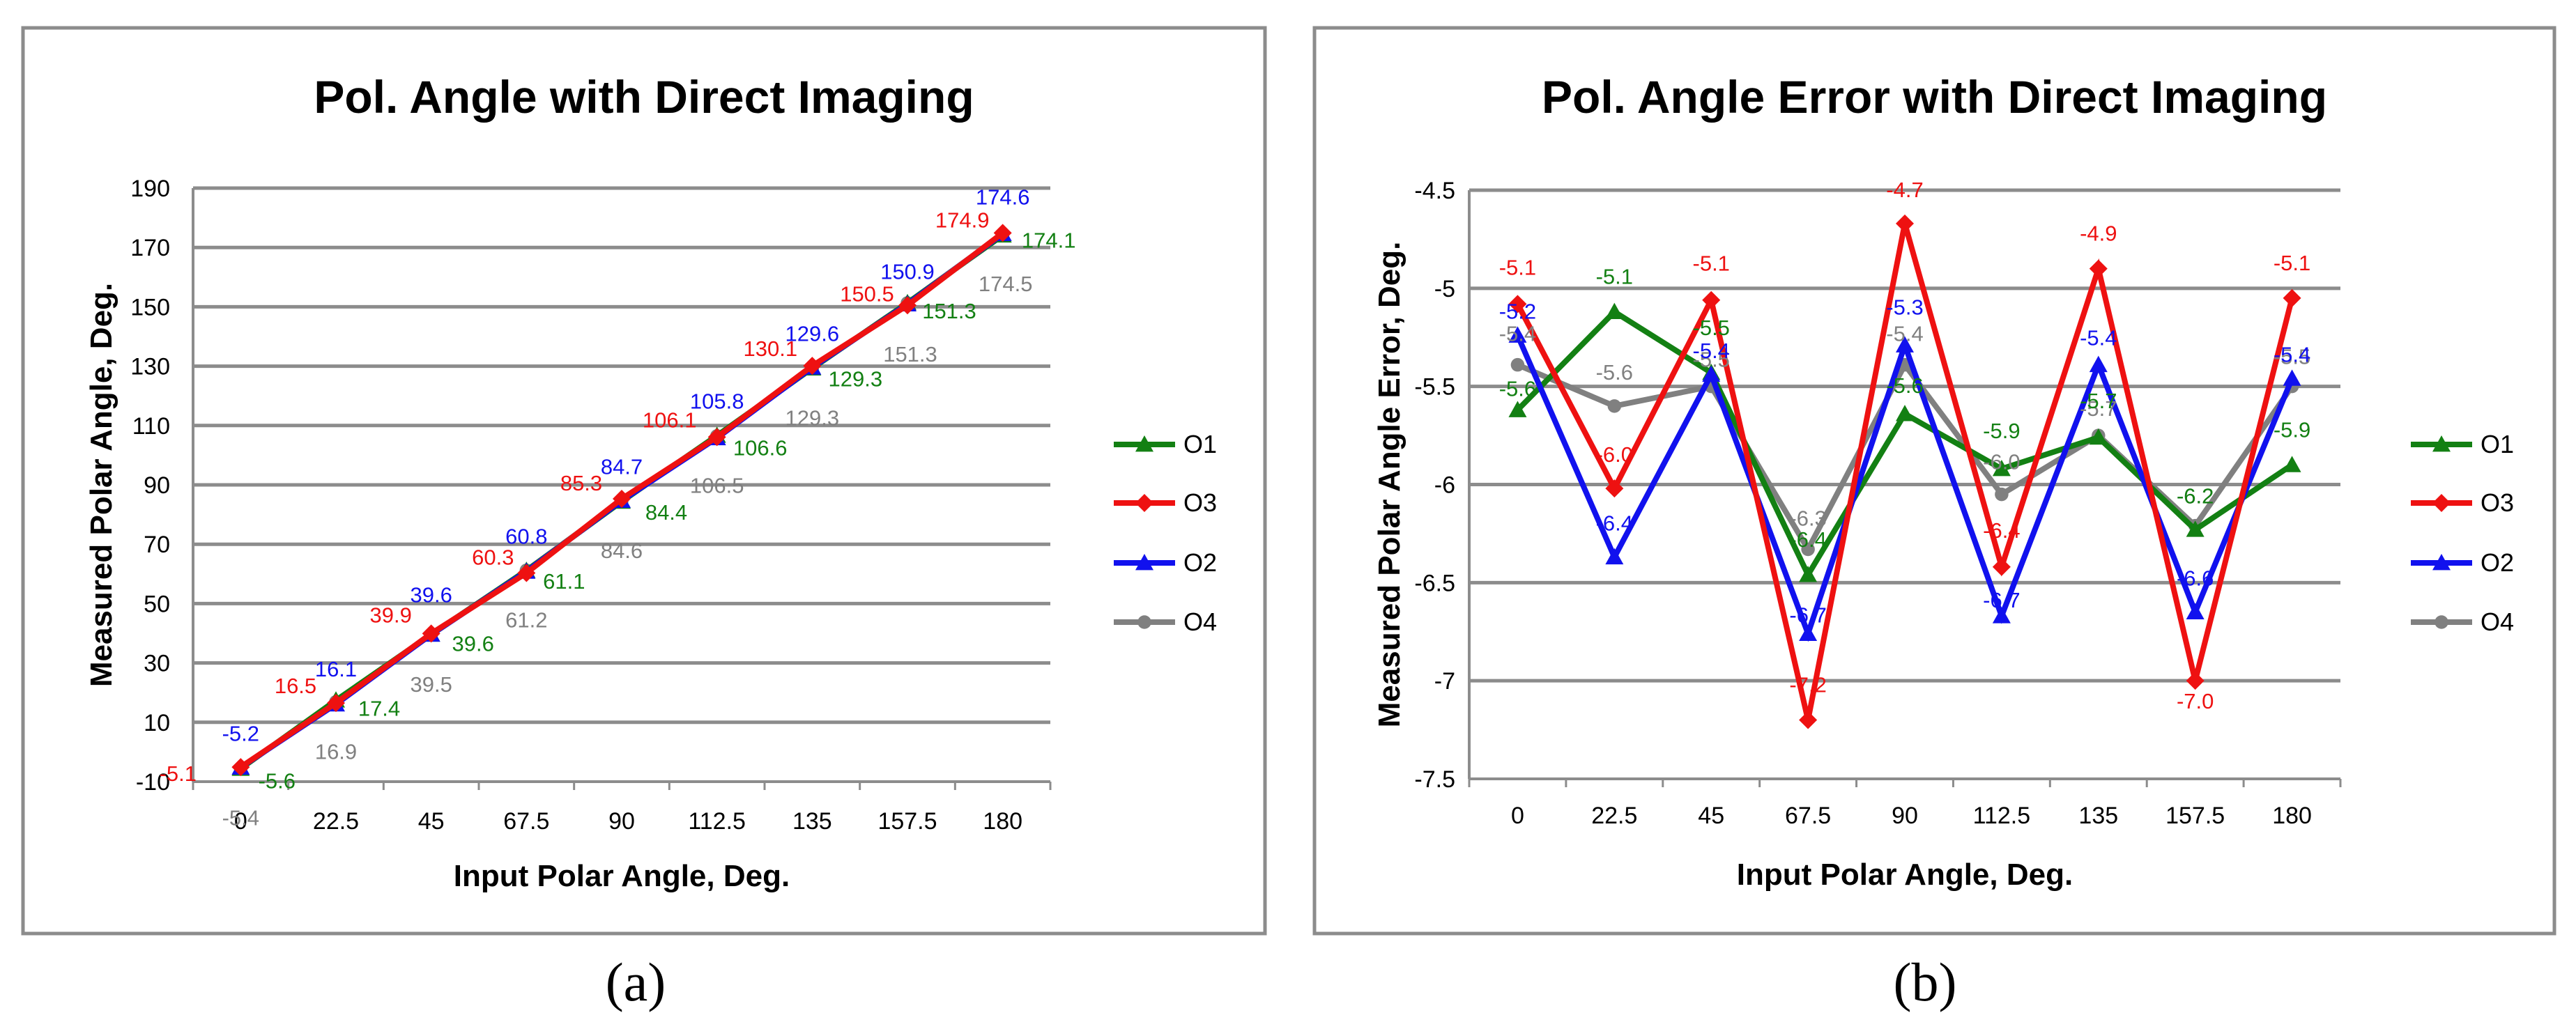 This screenshot has width=2576, height=1022. I want to click on data-label-o2: 16.1, so click(336, 669).